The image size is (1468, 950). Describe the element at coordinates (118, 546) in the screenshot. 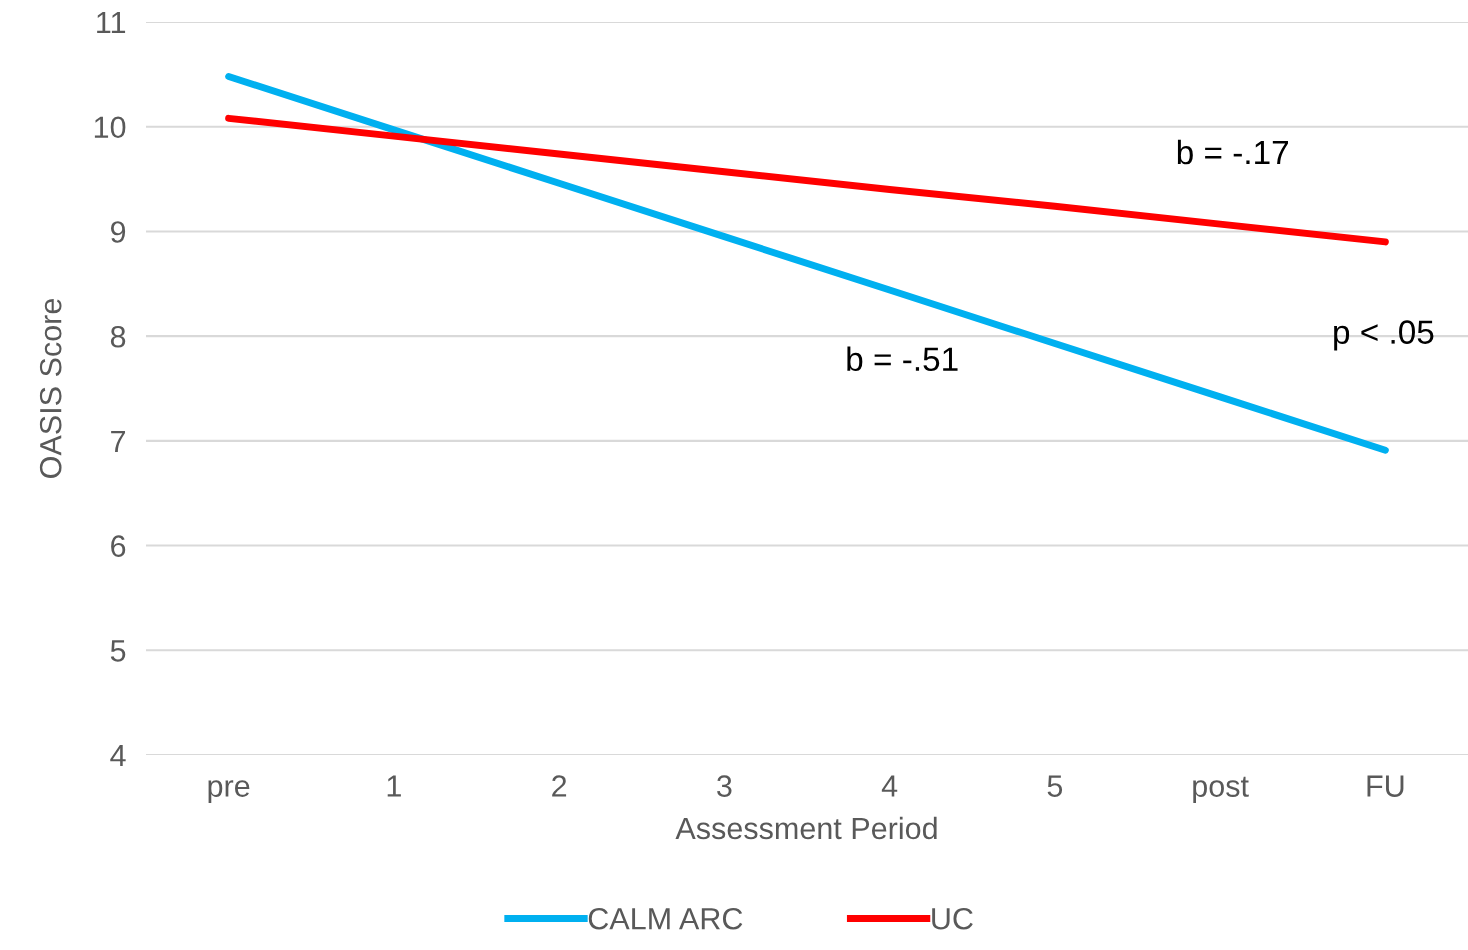

I see `y-tick-label: 6` at that location.